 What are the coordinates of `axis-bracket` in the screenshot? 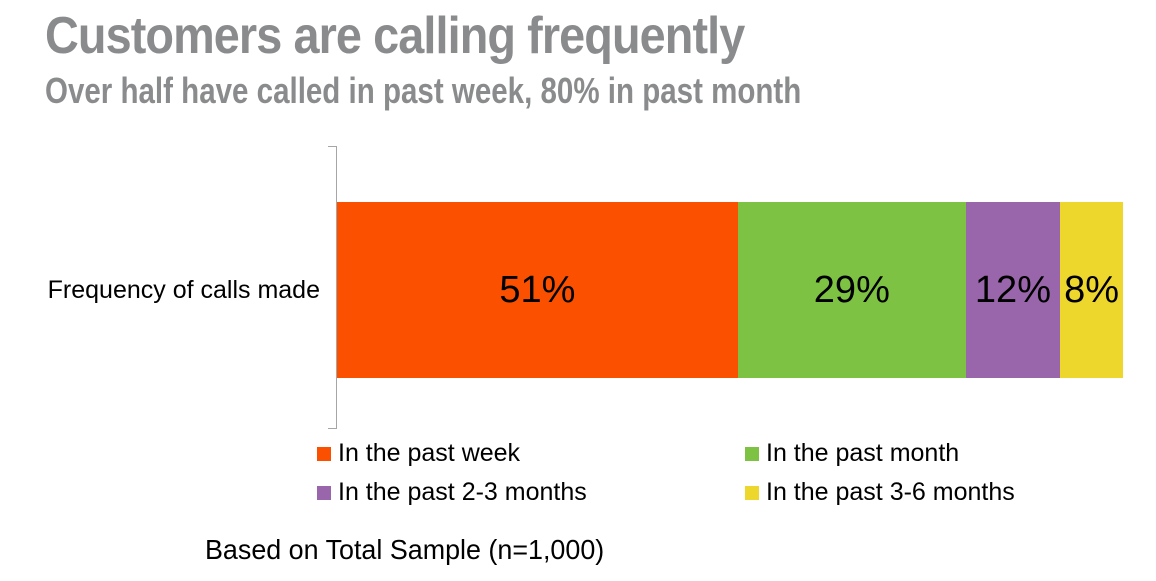 It's located at (332, 287).